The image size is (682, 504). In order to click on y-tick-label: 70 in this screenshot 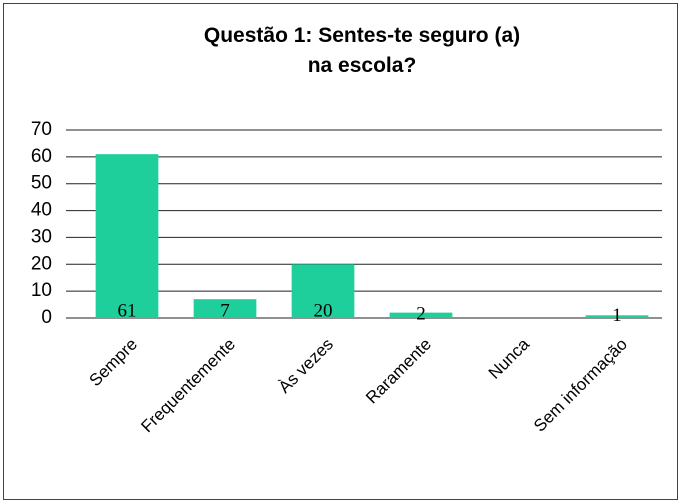, I will do `click(41, 129)`.